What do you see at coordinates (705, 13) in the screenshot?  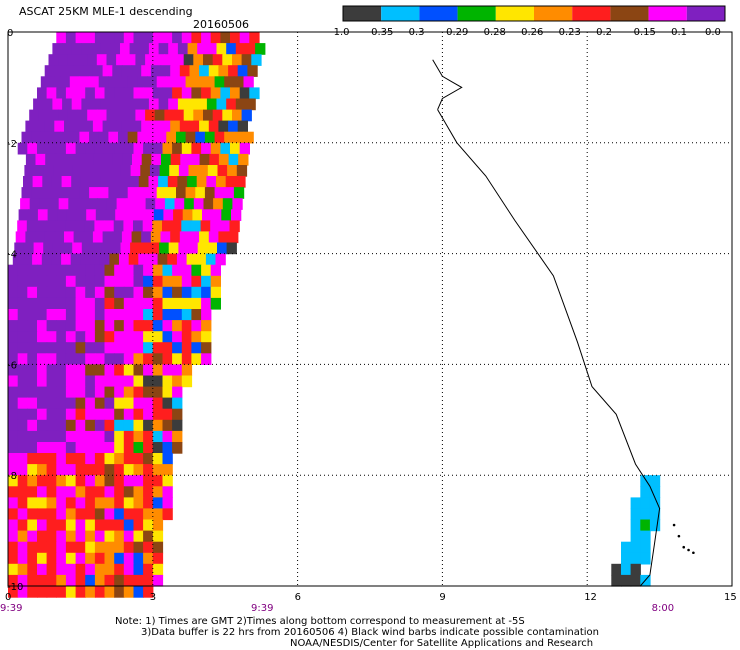 I see `colorbar-swatch` at bounding box center [705, 13].